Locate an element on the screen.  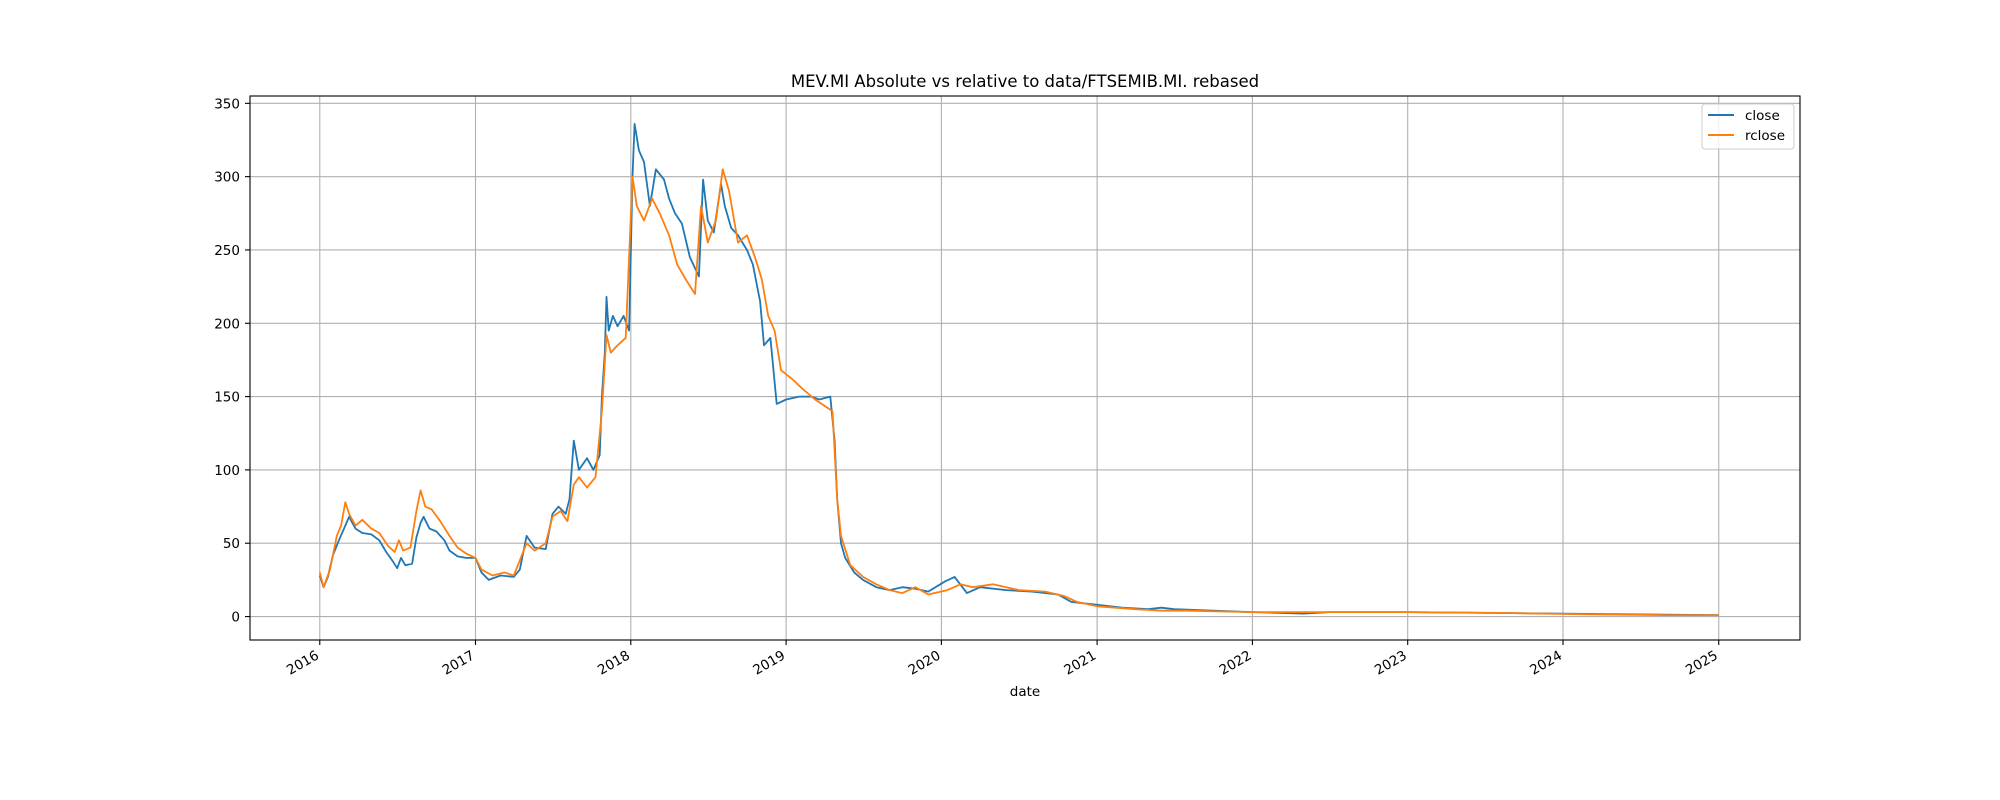
y-tick-label-200: 200 is located at coordinates (227, 324).